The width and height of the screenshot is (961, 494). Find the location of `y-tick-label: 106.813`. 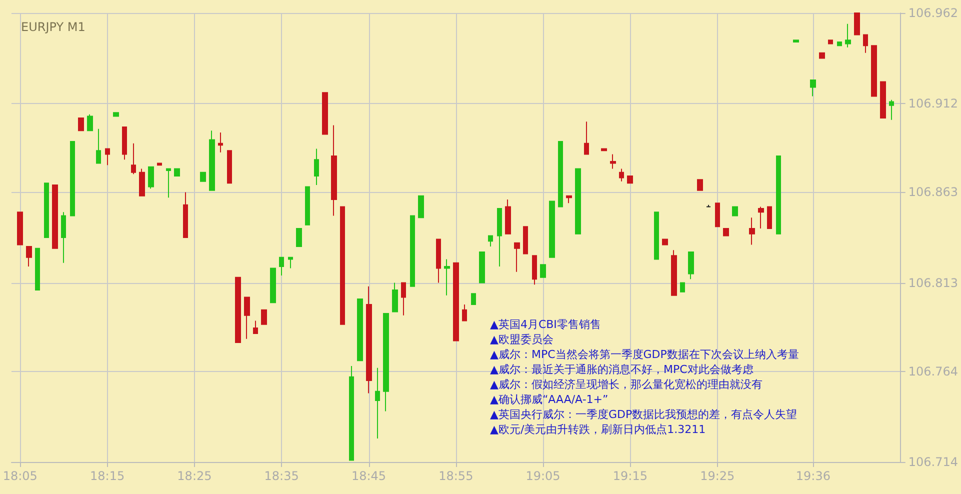

y-tick-label: 106.813 is located at coordinates (933, 283).